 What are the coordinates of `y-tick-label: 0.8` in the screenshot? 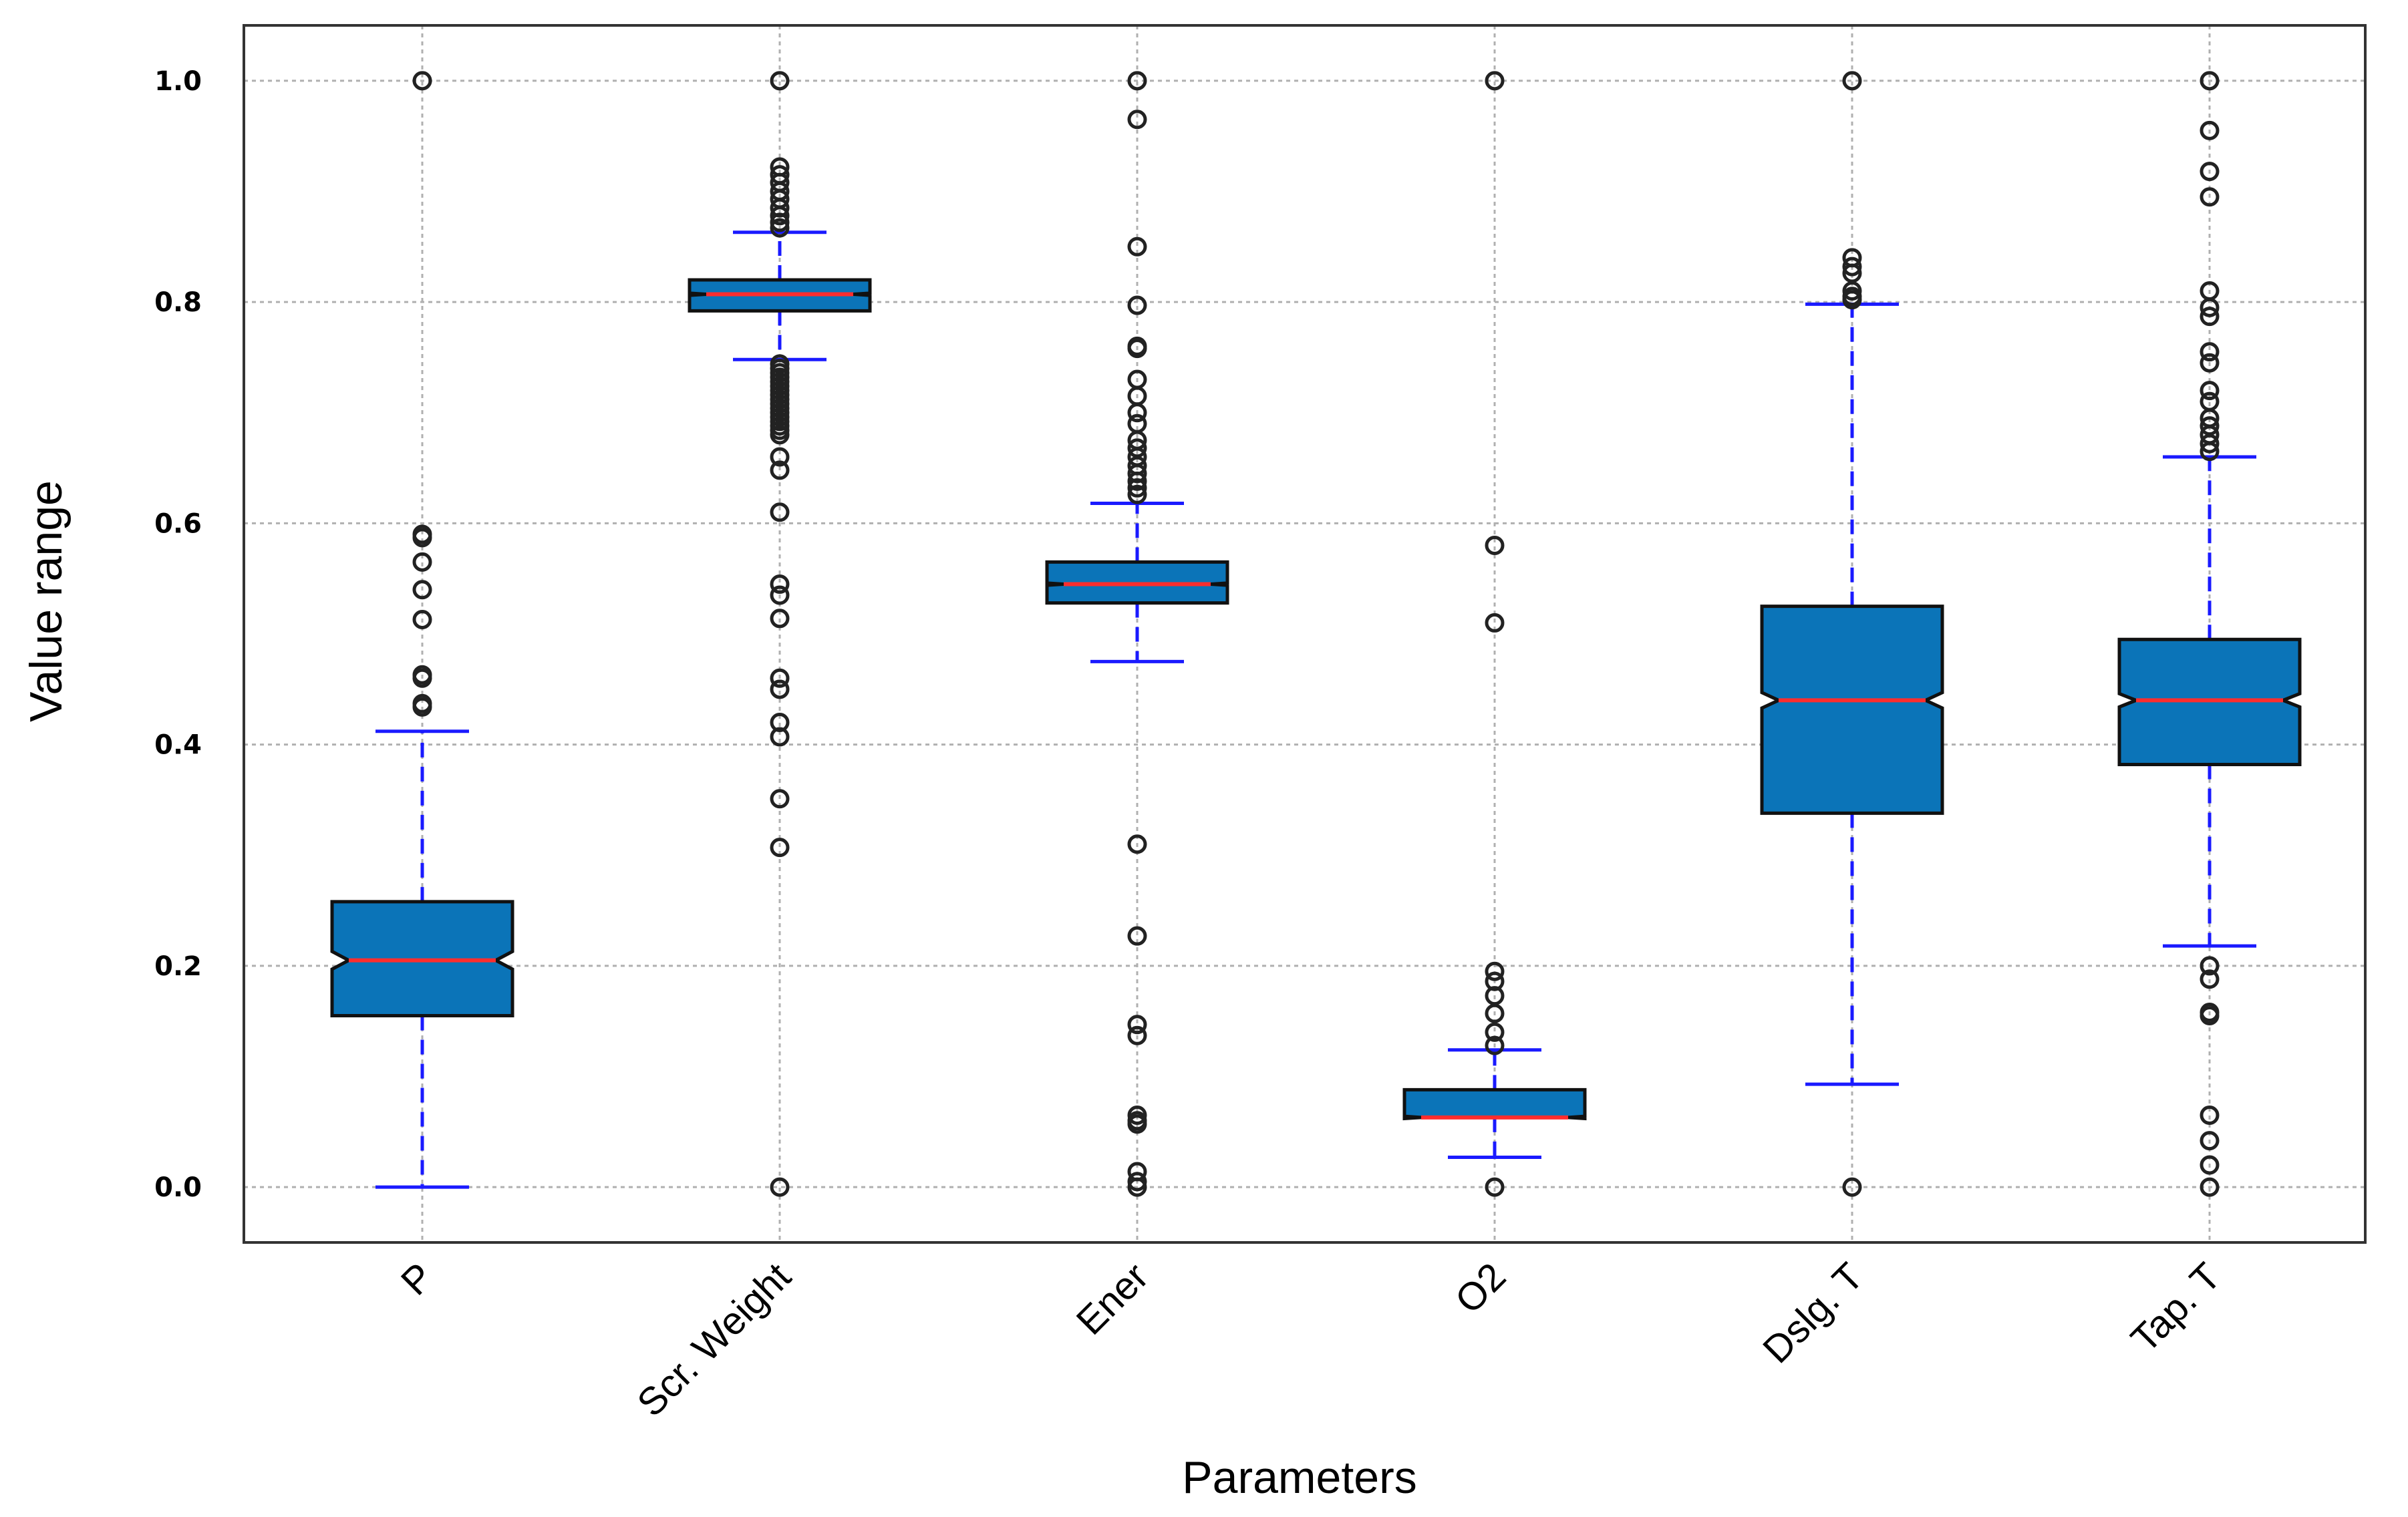 It's located at (178, 303).